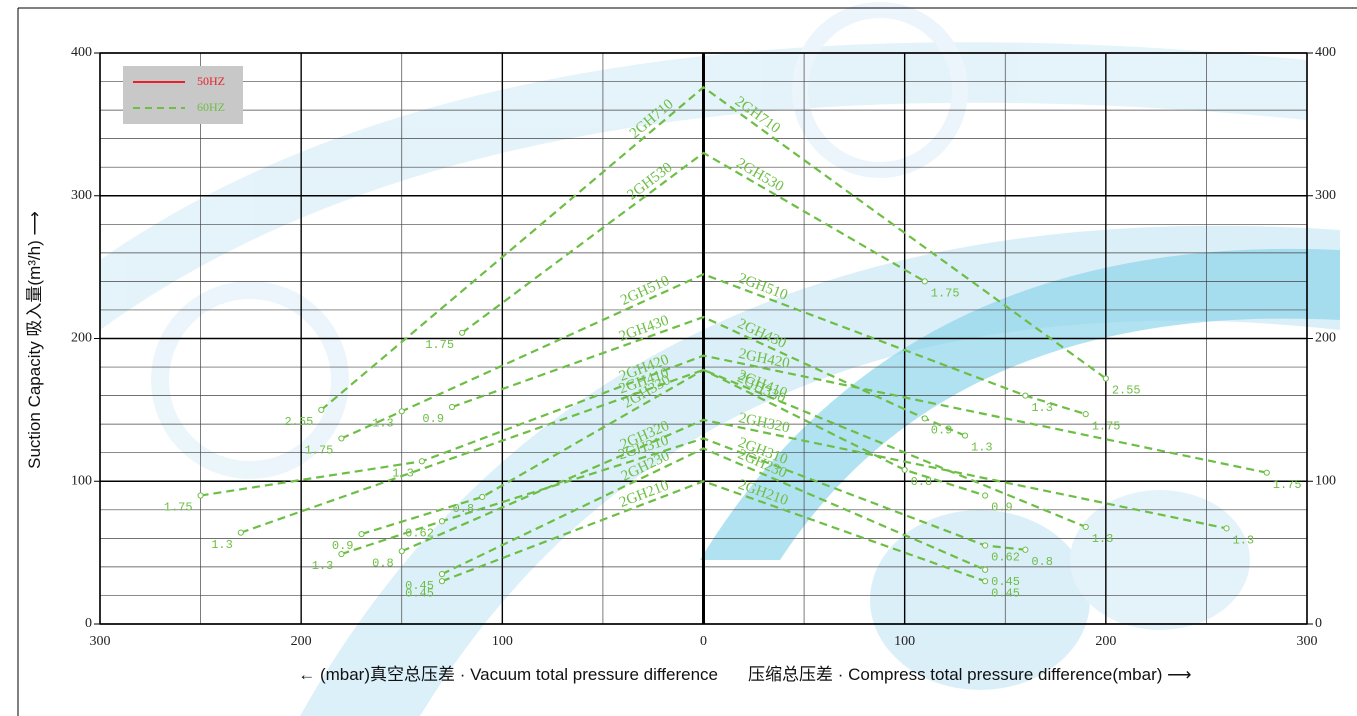 The height and width of the screenshot is (716, 1357). Describe the element at coordinates (1325, 480) in the screenshot. I see `y2-tick-label: 100` at that location.